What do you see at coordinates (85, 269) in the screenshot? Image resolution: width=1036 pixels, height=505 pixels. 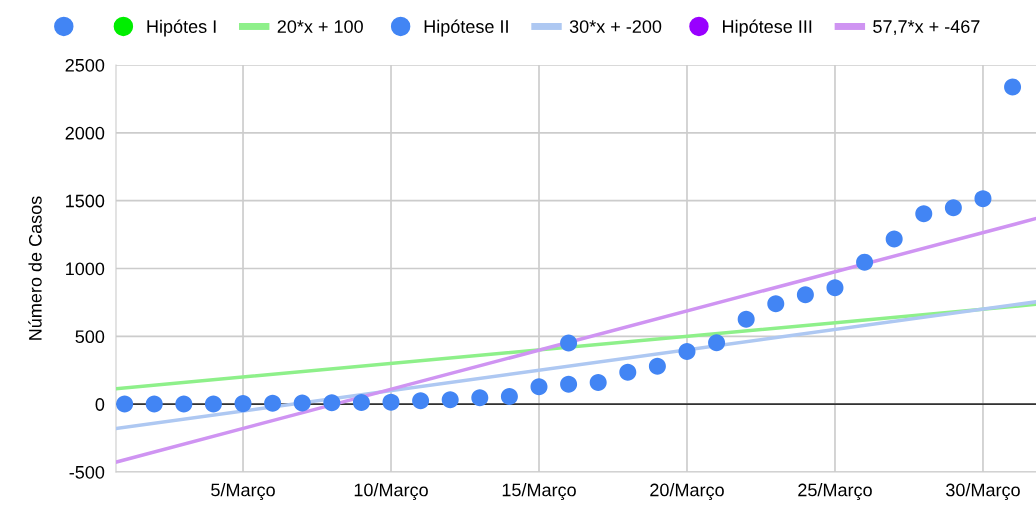 I see `y-tick-label: 1000` at bounding box center [85, 269].